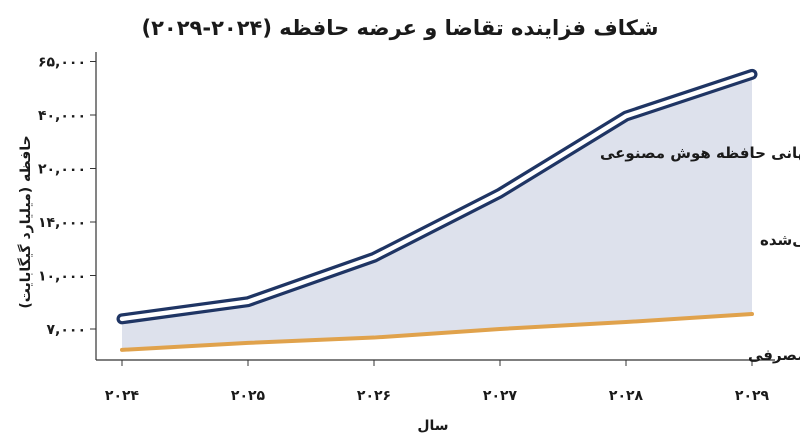 The height and width of the screenshot is (447, 800). What do you see at coordinates (122, 396) in the screenshot?
I see `x-tick-label: ۲۰۲۴` at bounding box center [122, 396].